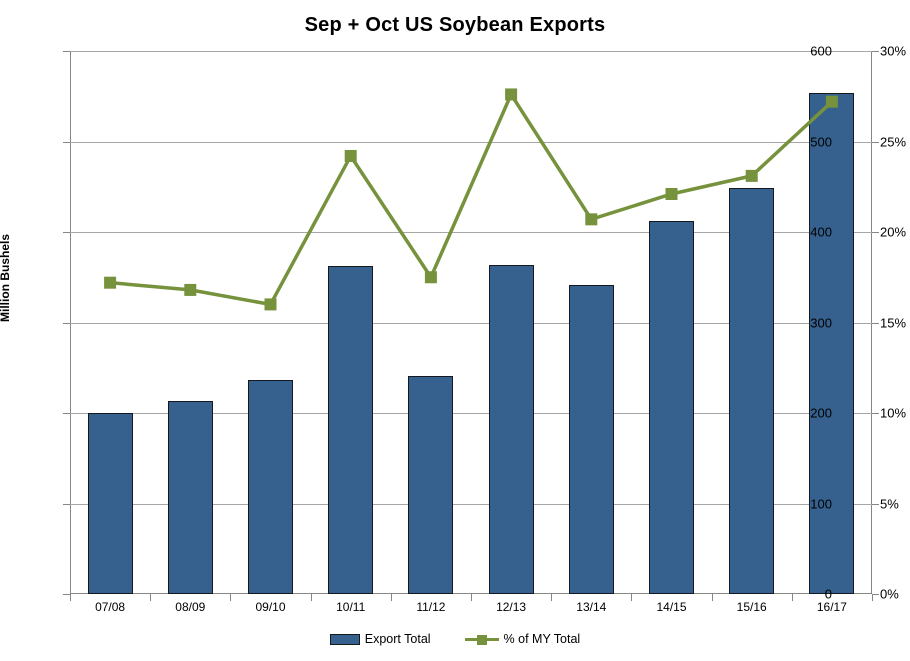 This screenshot has width=910, height=661. I want to click on bar-swatch-icon, so click(344, 639).